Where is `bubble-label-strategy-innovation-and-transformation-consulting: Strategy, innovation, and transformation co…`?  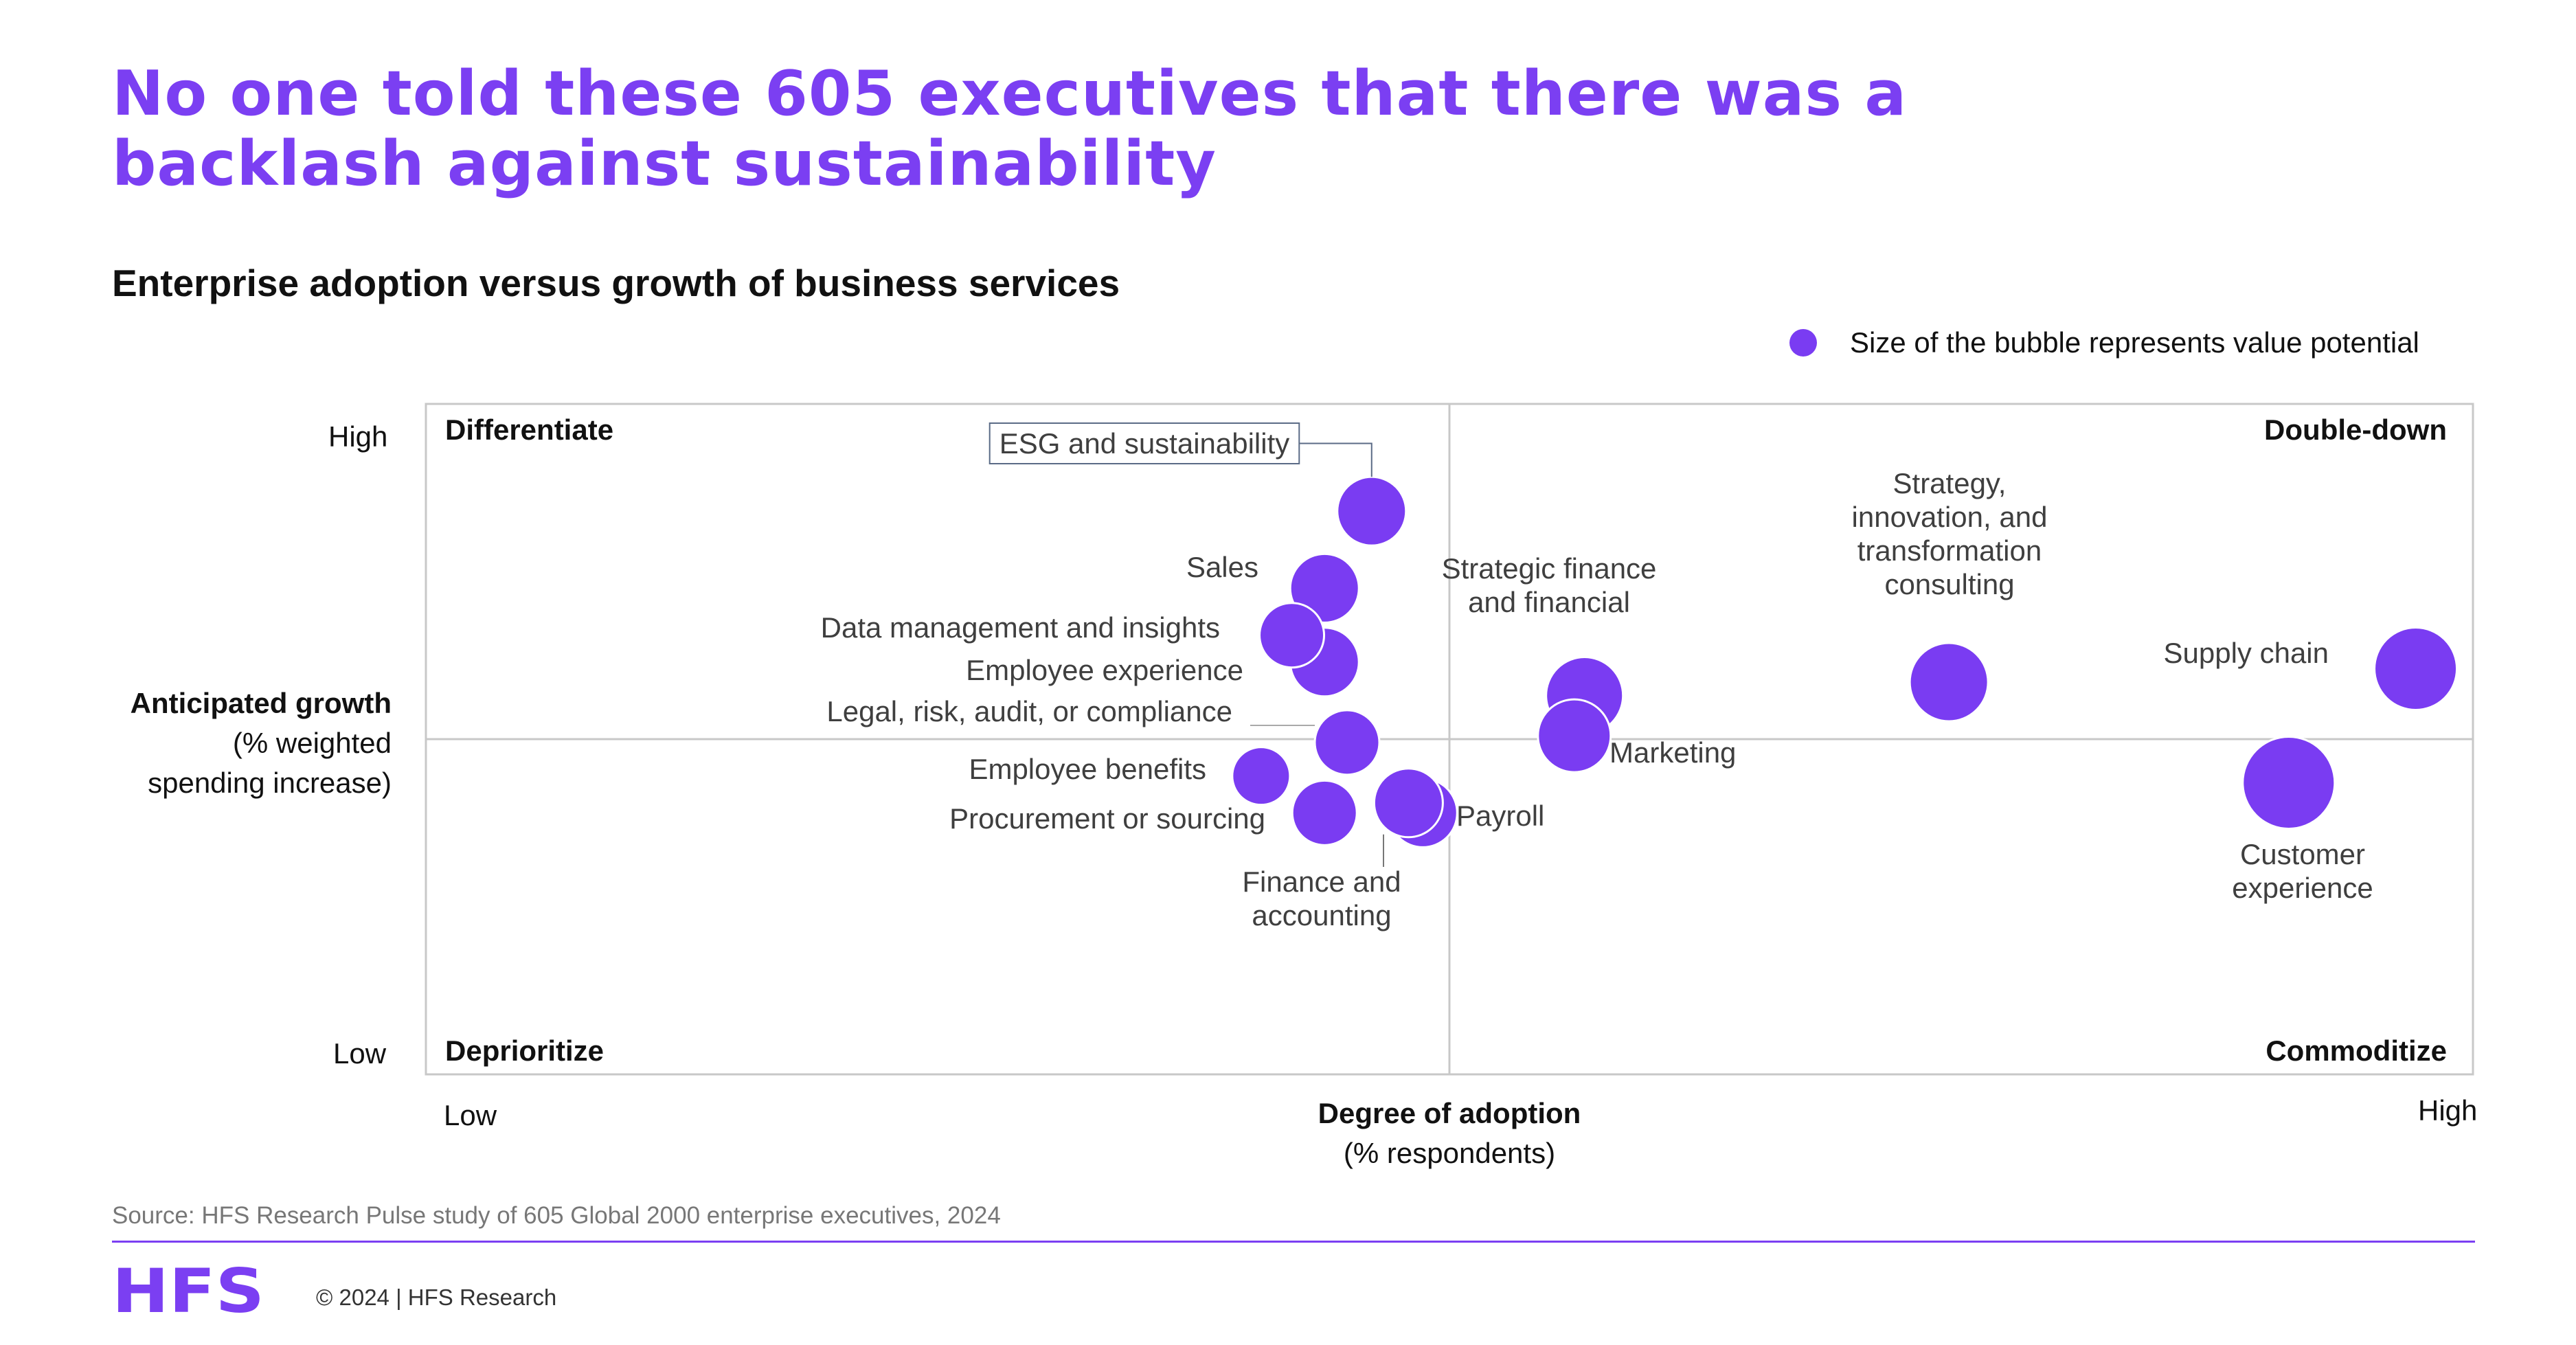 bubble-label-strategy-innovation-and-transformation-consulting: Strategy, innovation, and transformation co… is located at coordinates (1950, 533).